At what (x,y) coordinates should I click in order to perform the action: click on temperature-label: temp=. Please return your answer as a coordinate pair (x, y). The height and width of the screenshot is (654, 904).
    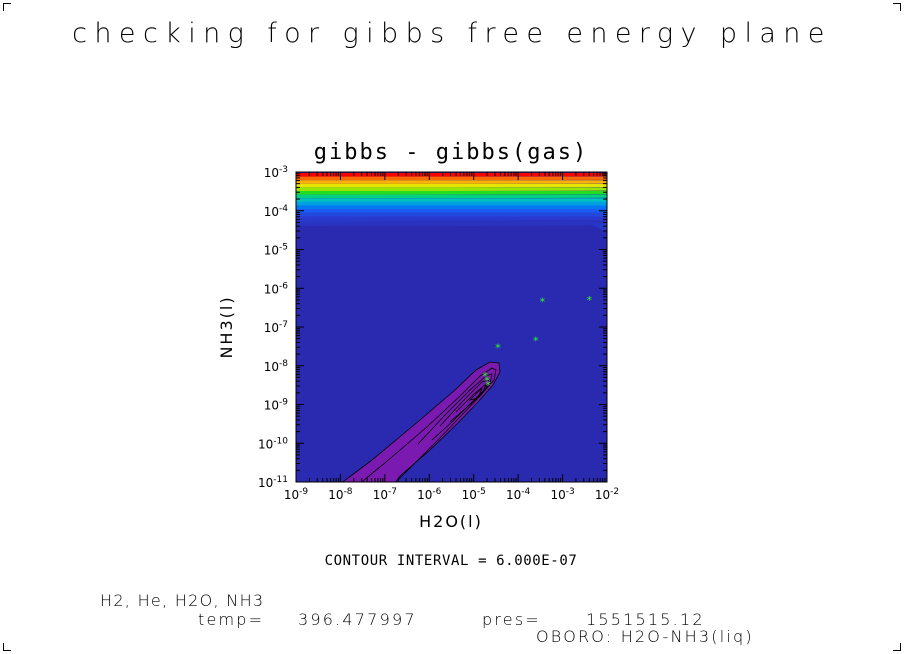
    Looking at the image, I should click on (231, 619).